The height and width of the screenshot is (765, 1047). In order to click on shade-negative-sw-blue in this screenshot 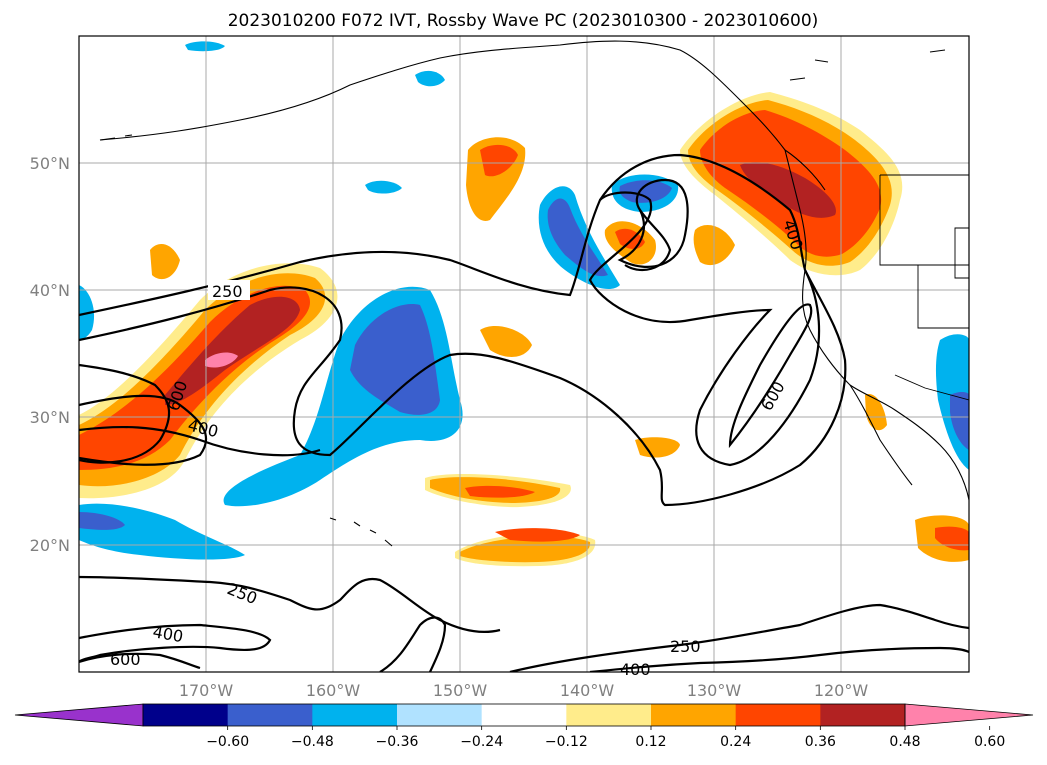, I will do `click(102, 521)`.